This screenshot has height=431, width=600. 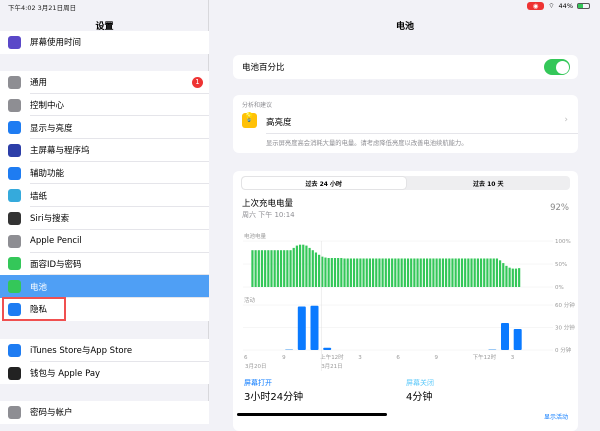 What do you see at coordinates (104, 127) in the screenshot?
I see `sidebar-item: 显示与亮度` at bounding box center [104, 127].